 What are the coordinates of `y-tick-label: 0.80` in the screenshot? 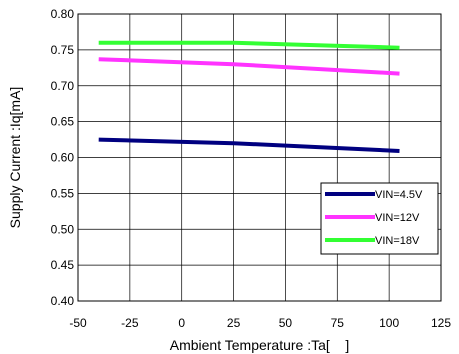 It's located at (63, 14).